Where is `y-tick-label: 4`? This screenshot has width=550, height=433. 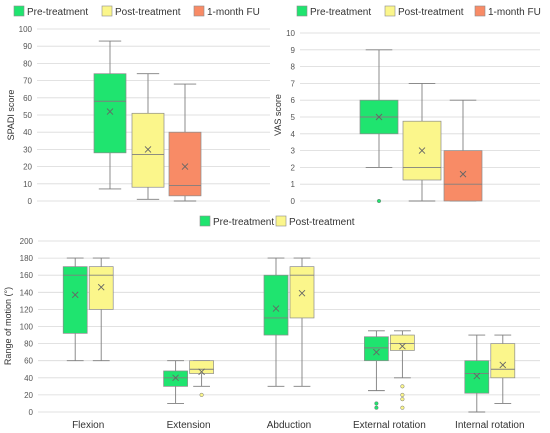 y-tick-label: 4 is located at coordinates (293, 134).